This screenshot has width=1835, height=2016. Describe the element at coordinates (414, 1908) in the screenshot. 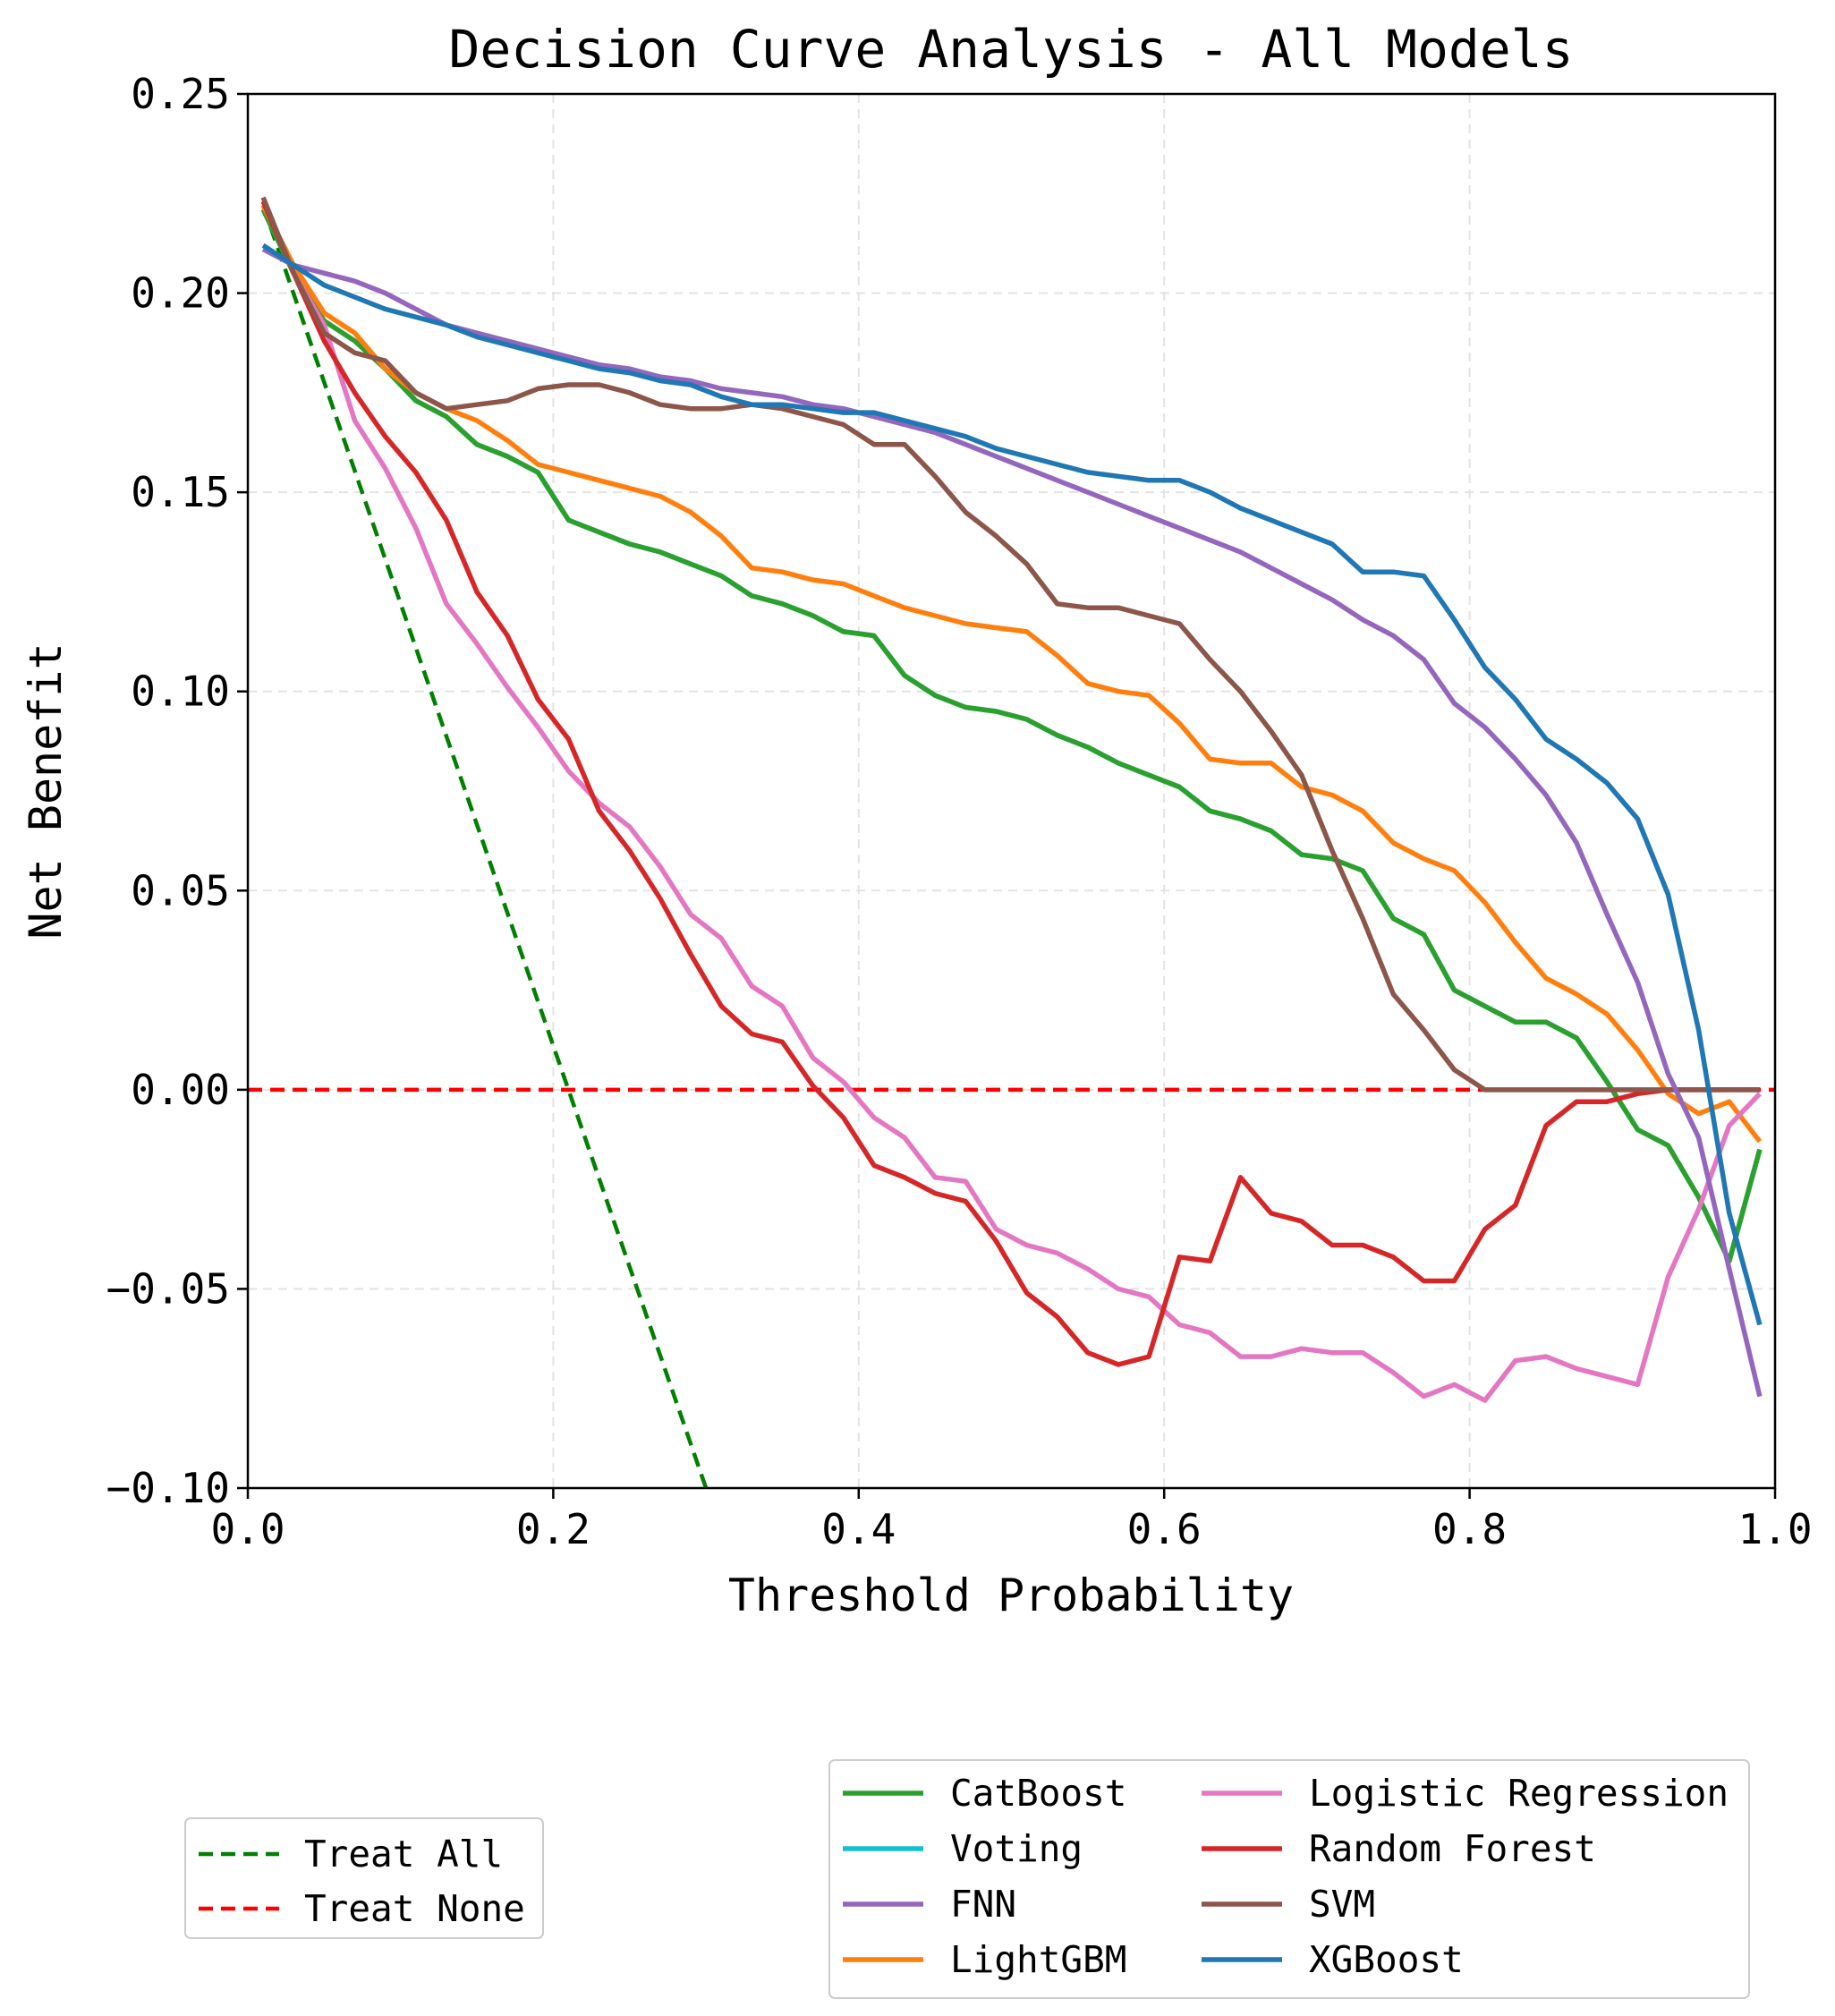

I see `legend-label-treat-none: Treat None` at that location.